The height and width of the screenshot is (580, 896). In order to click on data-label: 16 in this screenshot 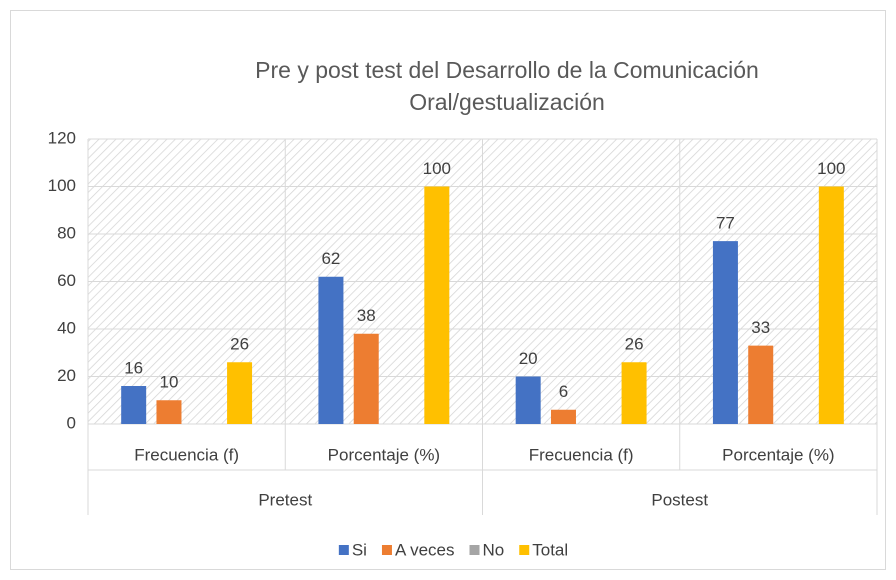, I will do `click(133, 367)`.